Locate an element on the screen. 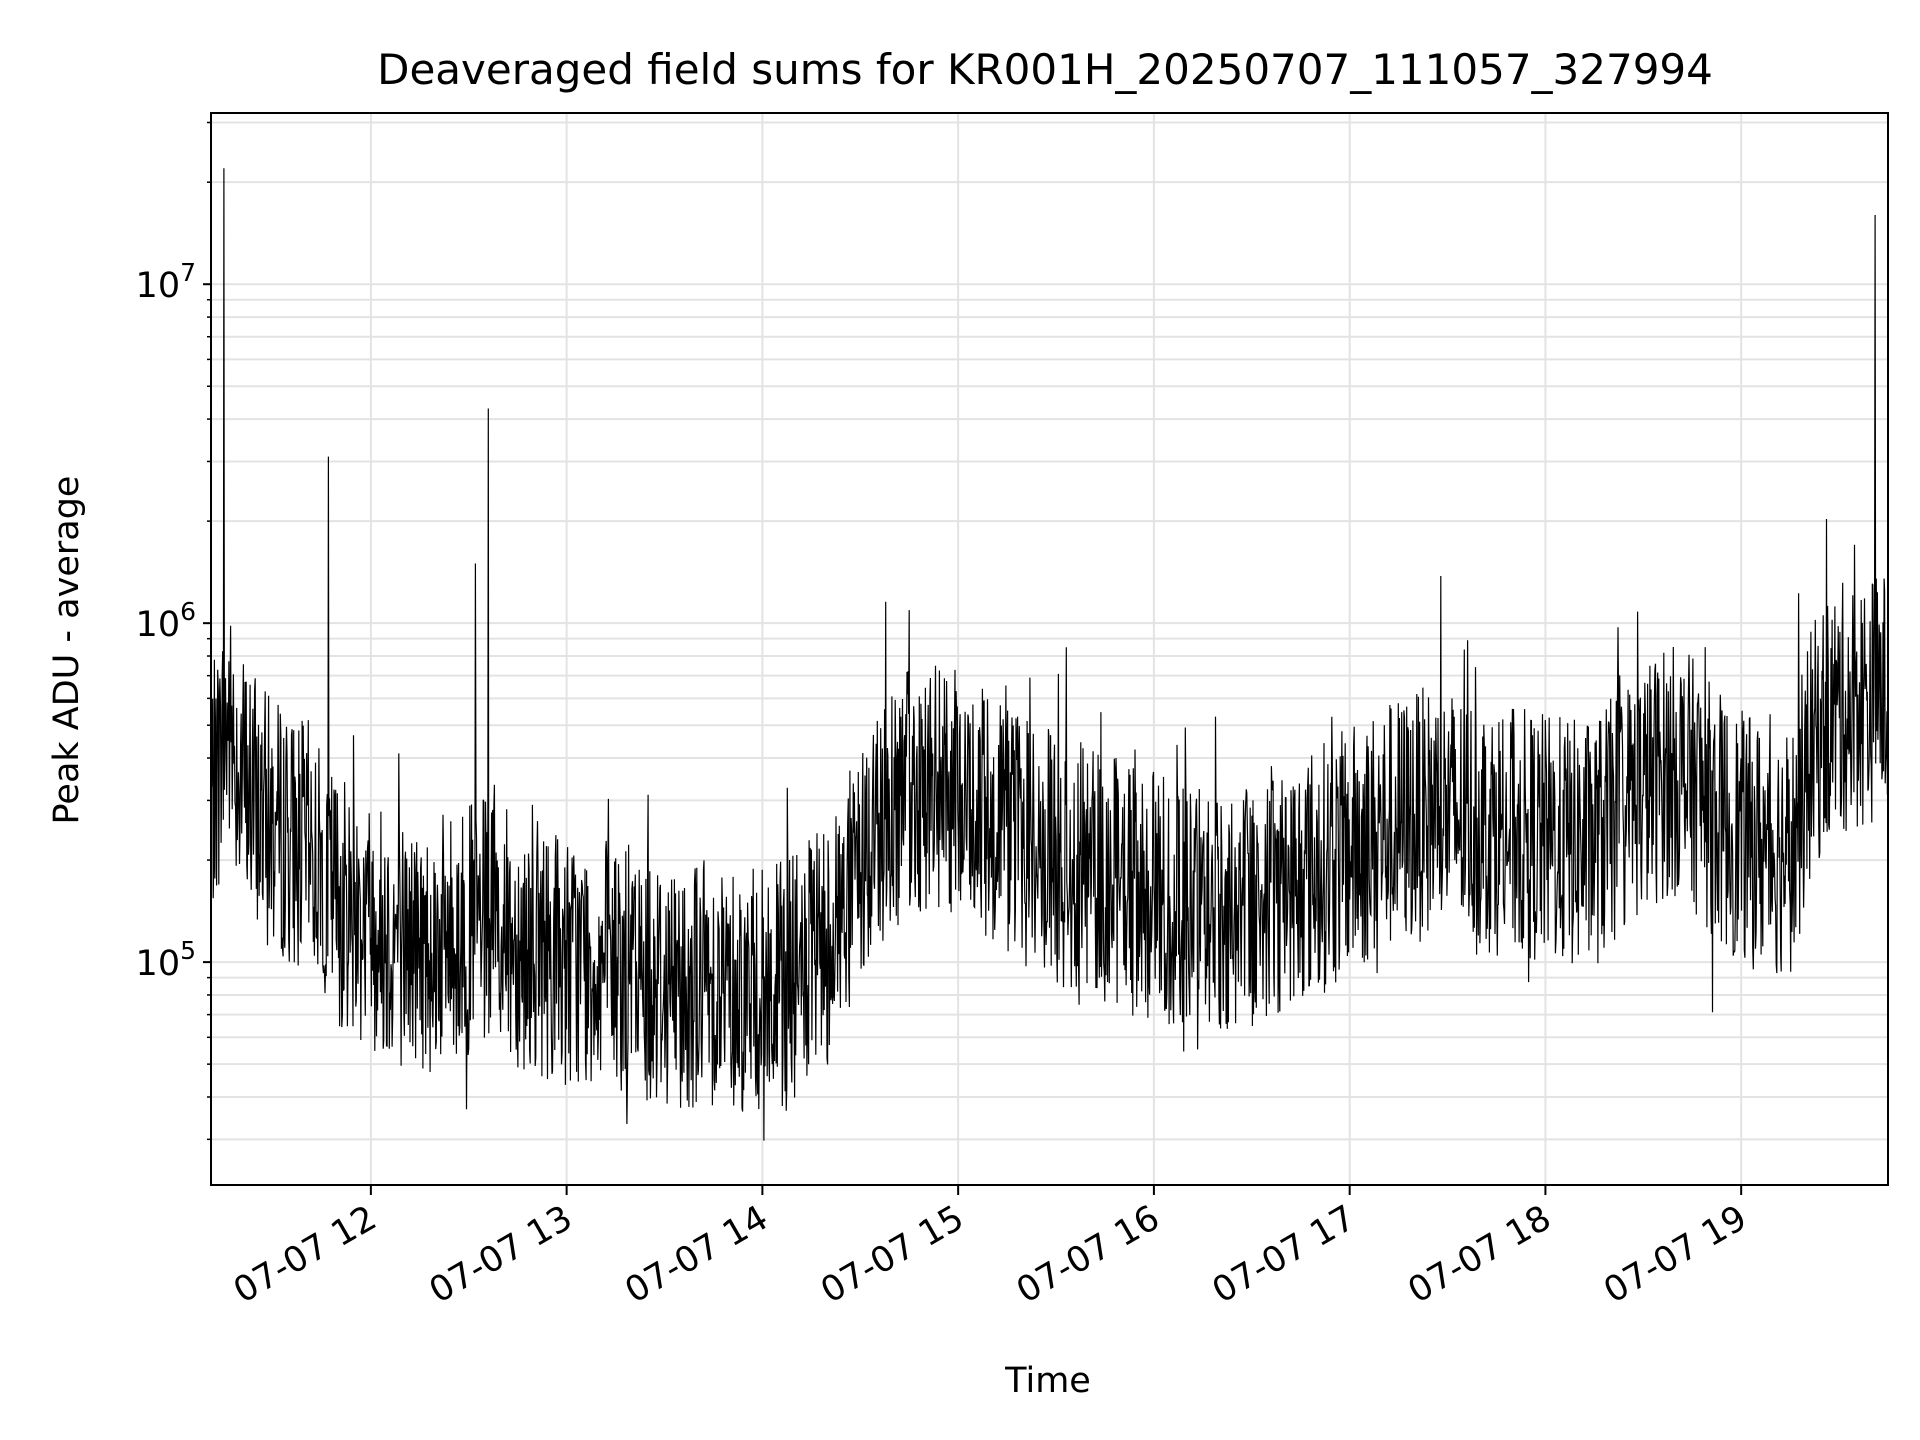  y-axis-label: Peak ADU - average is located at coordinates (67, 650).